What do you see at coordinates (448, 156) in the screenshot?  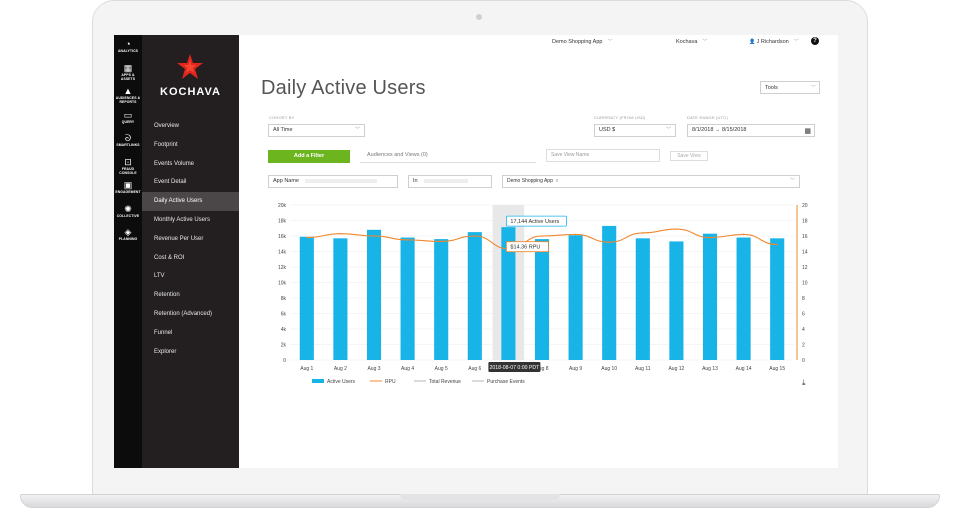 I see `audiences-views-field` at bounding box center [448, 156].